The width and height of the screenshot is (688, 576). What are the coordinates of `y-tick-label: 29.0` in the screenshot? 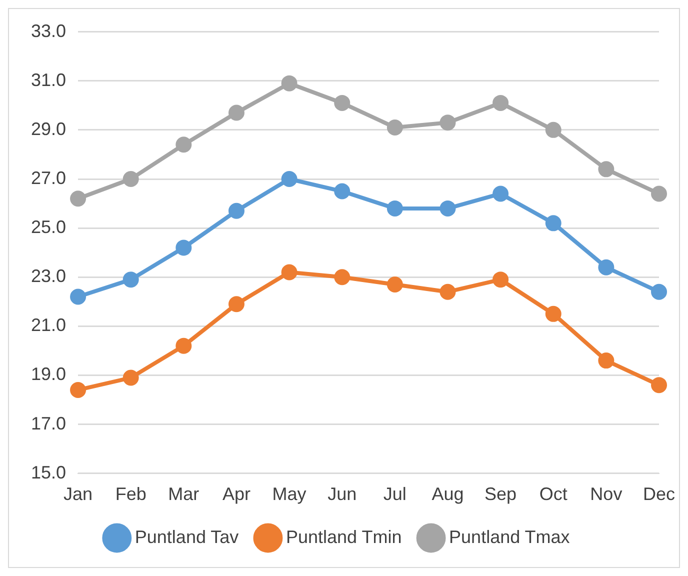 It's located at (48, 128).